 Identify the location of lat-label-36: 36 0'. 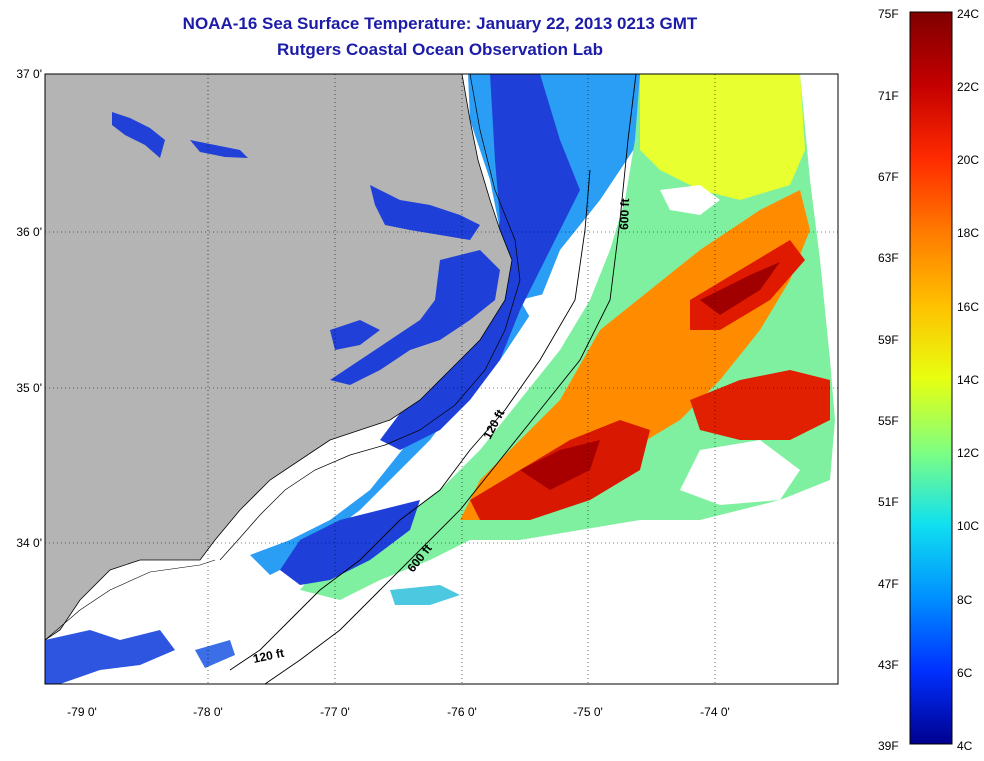
(29, 232).